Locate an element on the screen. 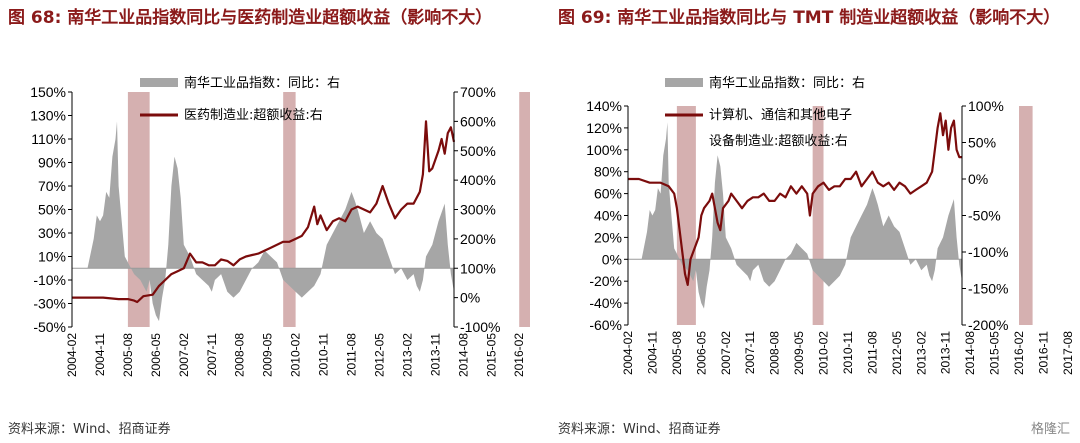 This screenshot has width=1080, height=443. right-tick-label: 300% is located at coordinates (478, 210).